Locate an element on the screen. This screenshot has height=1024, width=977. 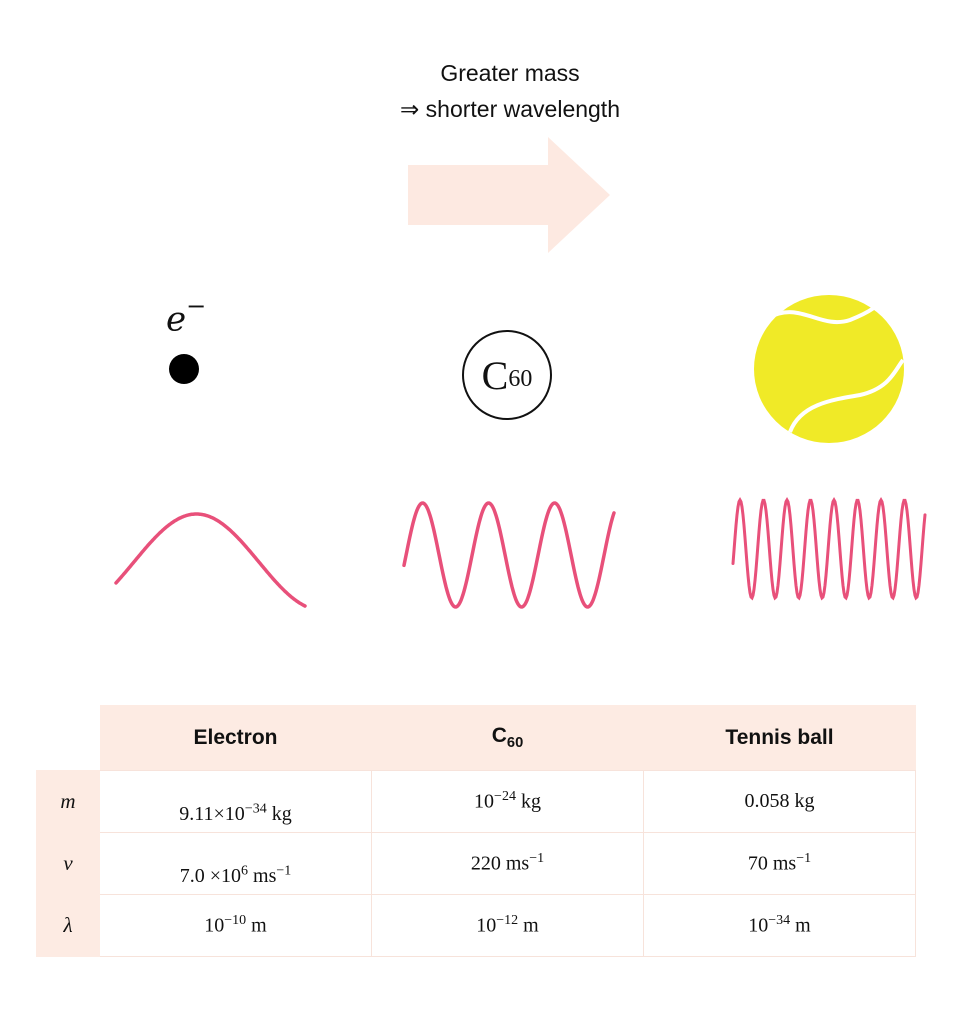
cell: 10−12 m is located at coordinates (507, 925).